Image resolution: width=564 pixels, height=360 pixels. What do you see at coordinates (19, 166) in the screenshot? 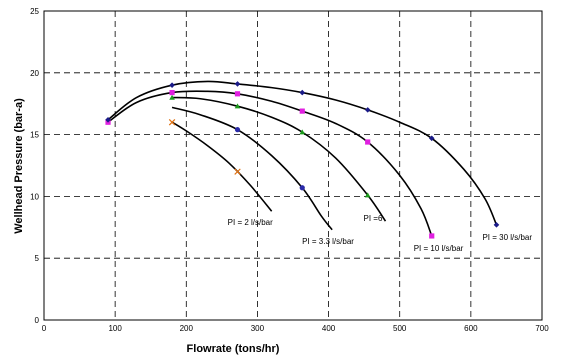
I see `y-axis-title: Wellhead Pressure (bar-a)` at bounding box center [19, 166].